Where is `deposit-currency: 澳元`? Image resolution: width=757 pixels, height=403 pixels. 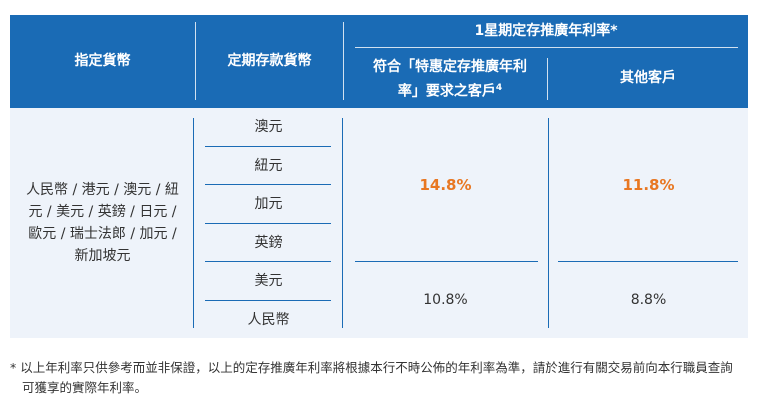
deposit-currency: 澳元 is located at coordinates (268, 127).